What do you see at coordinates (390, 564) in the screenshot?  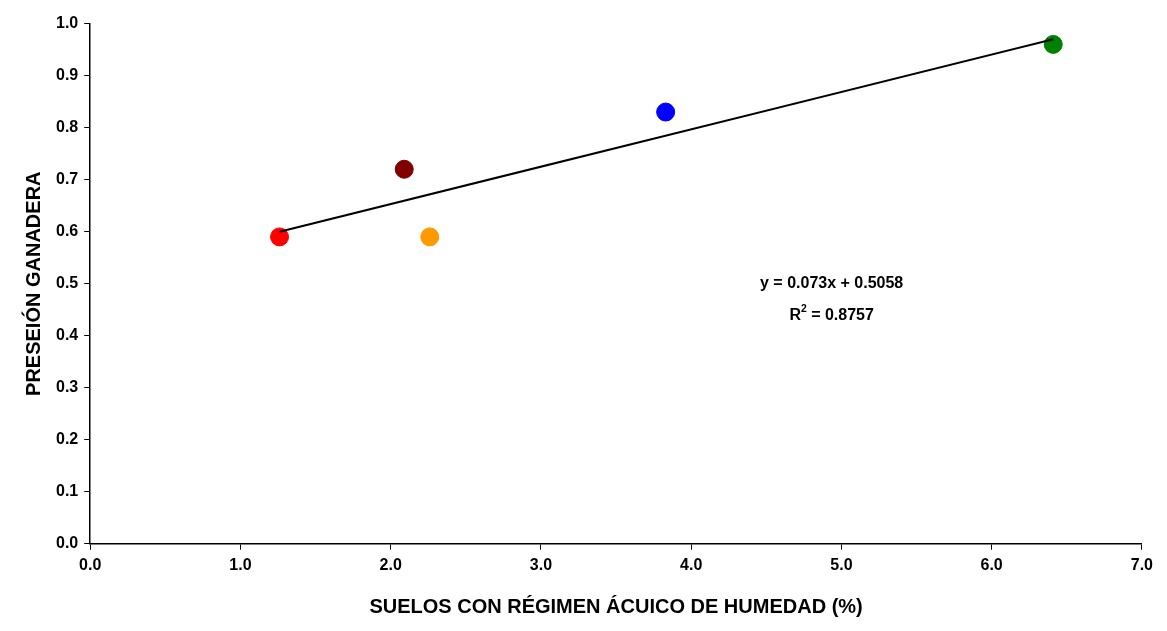 I see `x-tick-label: 2.0` at bounding box center [390, 564].